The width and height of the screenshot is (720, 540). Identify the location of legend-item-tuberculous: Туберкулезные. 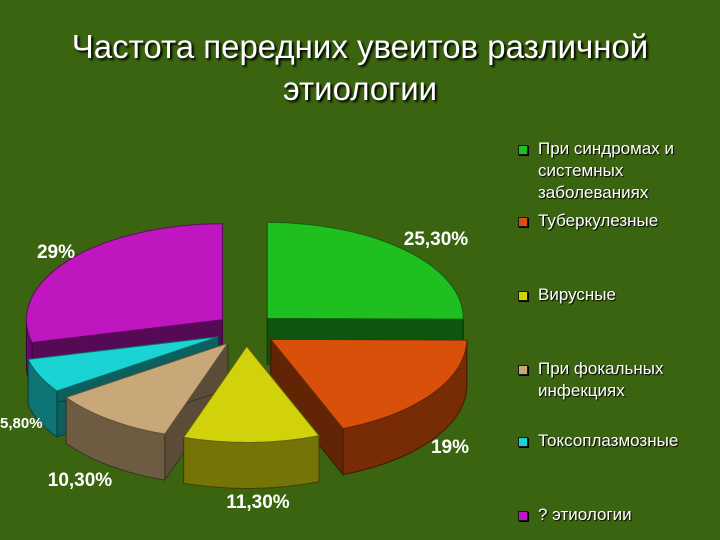
(618, 221).